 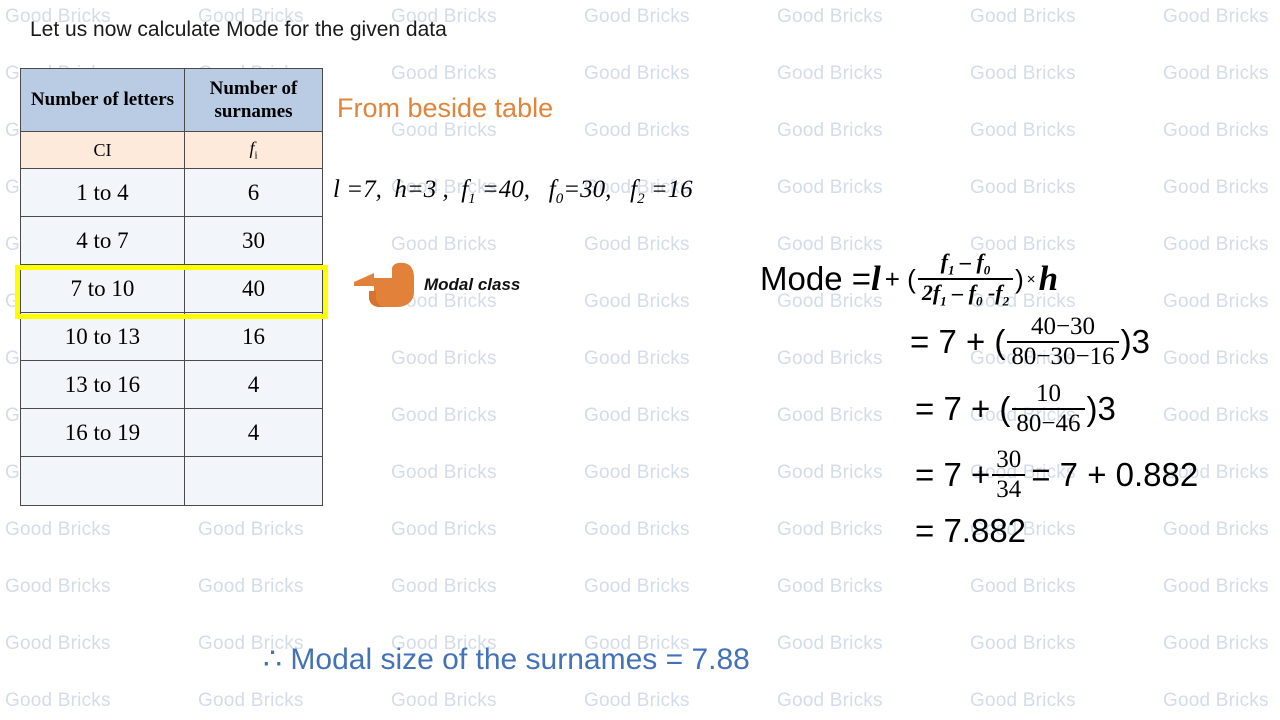 What do you see at coordinates (641, 199) in the screenshot?
I see `param-f2-subscript: 2` at bounding box center [641, 199].